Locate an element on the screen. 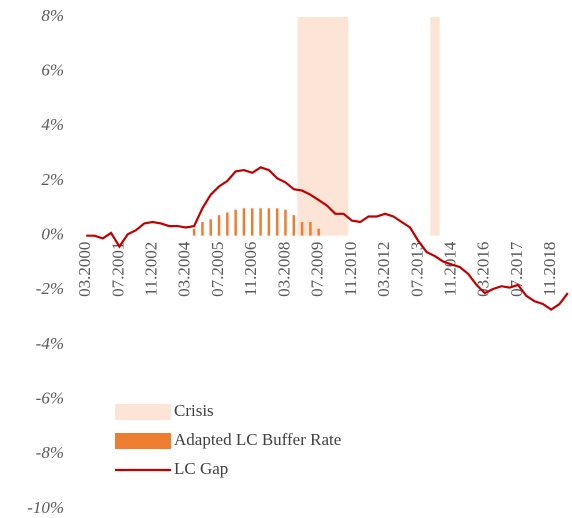 The width and height of the screenshot is (572, 518). legend-label: Crisis is located at coordinates (194, 410).